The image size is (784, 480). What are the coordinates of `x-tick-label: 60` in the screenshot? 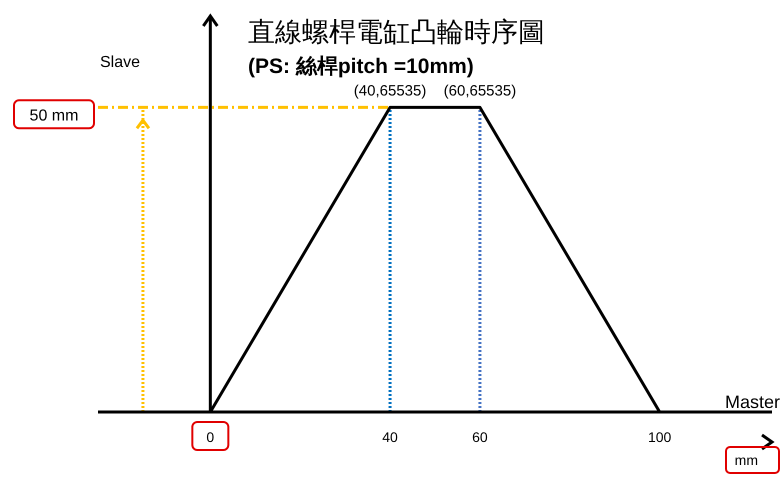 It's located at (480, 437).